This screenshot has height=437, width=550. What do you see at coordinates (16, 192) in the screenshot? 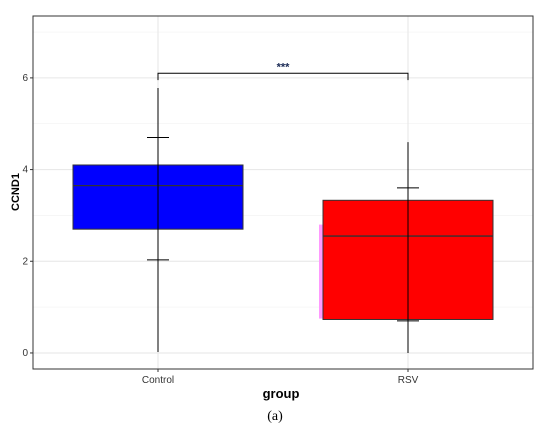
I see `y-axis-title: CCND1` at bounding box center [16, 192].